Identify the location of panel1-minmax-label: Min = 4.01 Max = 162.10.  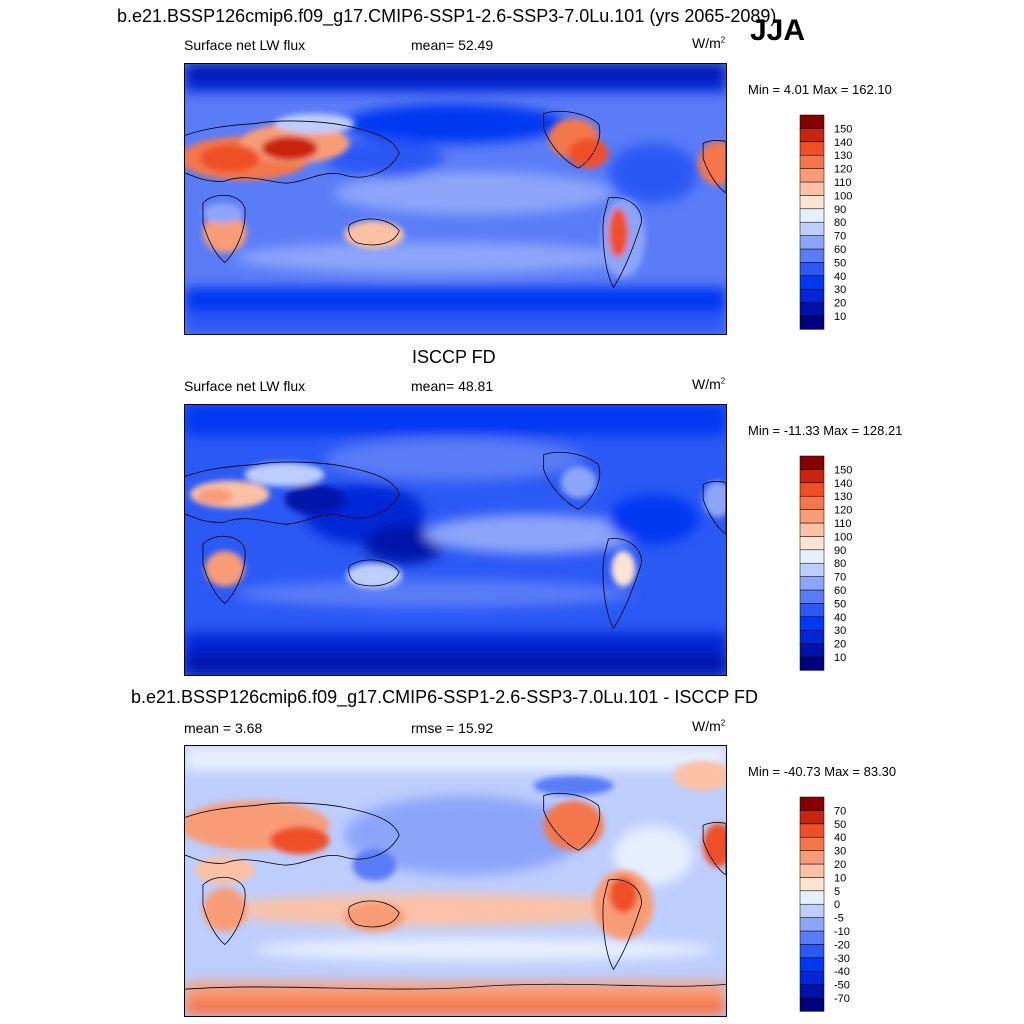
(820, 89).